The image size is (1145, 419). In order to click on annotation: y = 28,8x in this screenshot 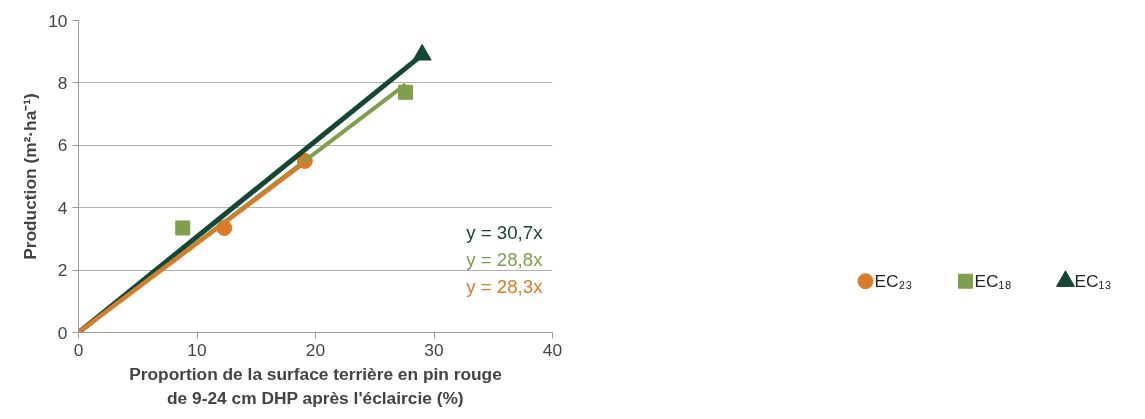, I will do `click(505, 259)`.